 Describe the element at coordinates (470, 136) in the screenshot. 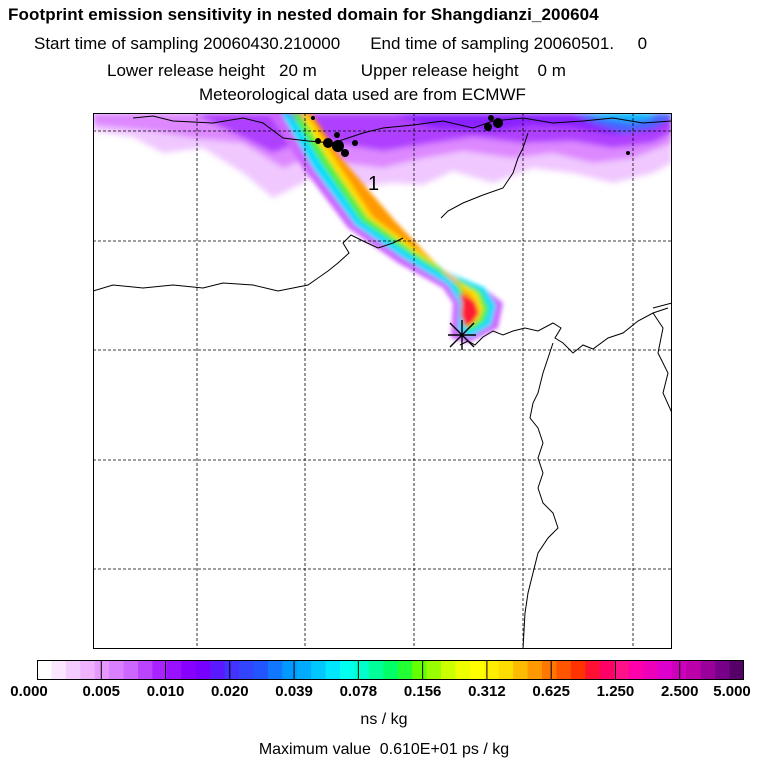

I see `city-markers` at that location.